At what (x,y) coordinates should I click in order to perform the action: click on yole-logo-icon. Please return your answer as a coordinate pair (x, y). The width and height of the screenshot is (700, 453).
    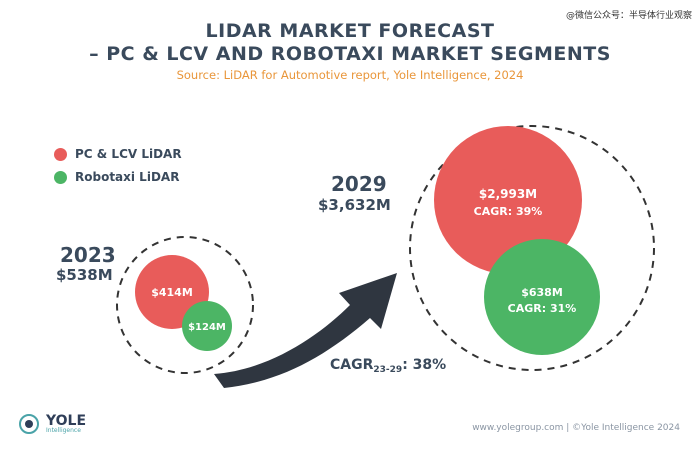
    Looking at the image, I should click on (29, 424).